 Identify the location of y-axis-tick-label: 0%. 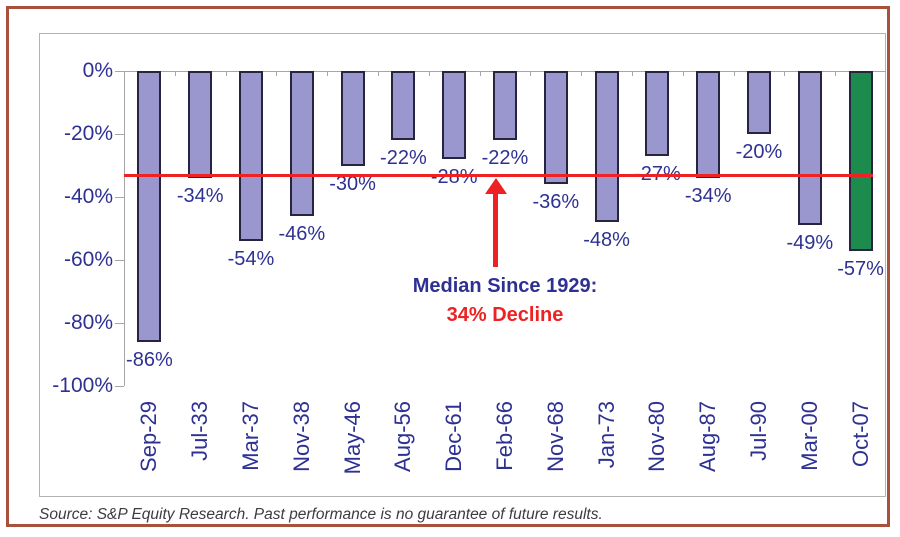
(97, 70).